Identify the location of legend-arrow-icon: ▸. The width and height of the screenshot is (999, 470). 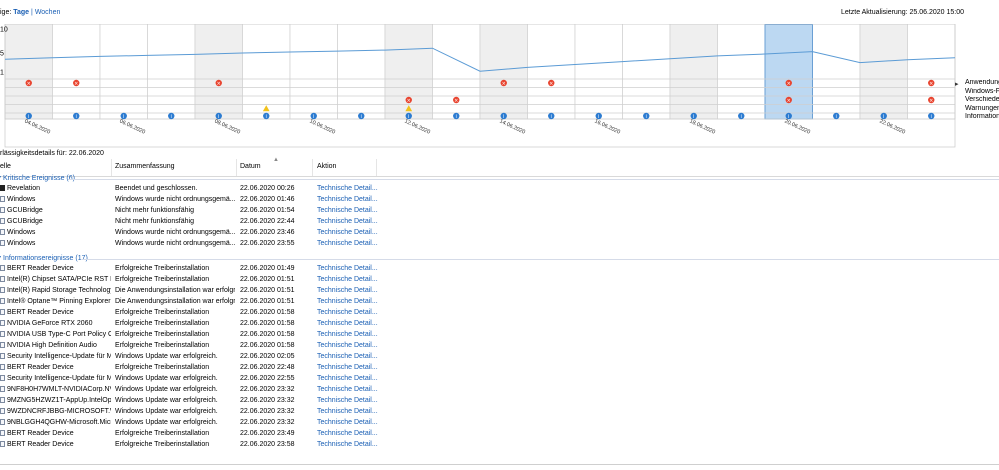
(957, 84).